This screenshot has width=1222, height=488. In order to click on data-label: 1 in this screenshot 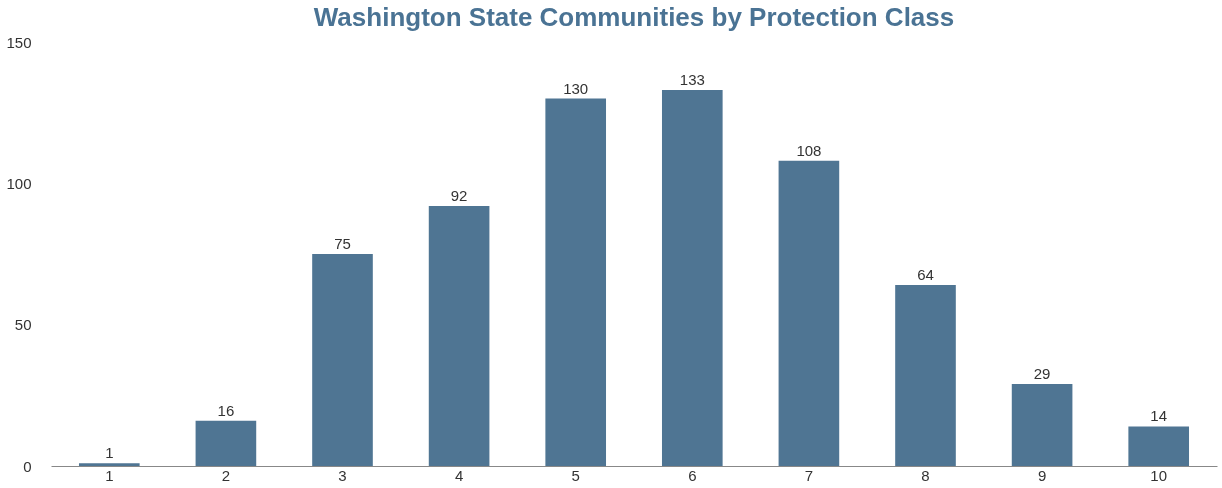, I will do `click(109, 453)`.